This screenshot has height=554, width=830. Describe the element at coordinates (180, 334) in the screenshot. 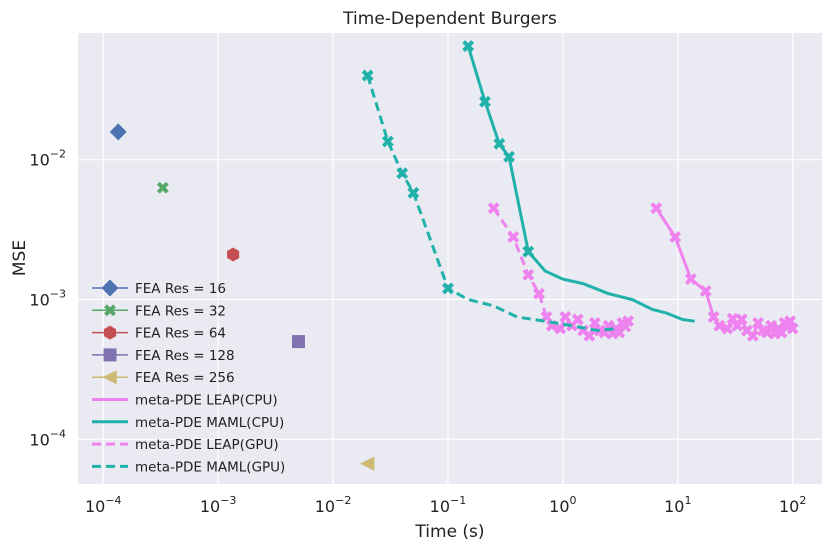

I see `legend-label: FEA Res = 64` at that location.